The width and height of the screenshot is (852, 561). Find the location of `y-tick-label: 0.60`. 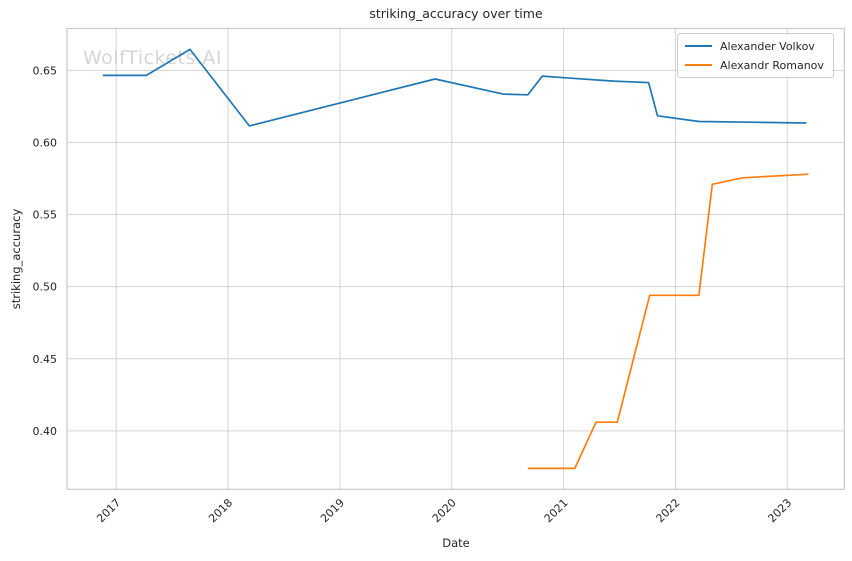

y-tick-label: 0.60 is located at coordinates (45, 142).